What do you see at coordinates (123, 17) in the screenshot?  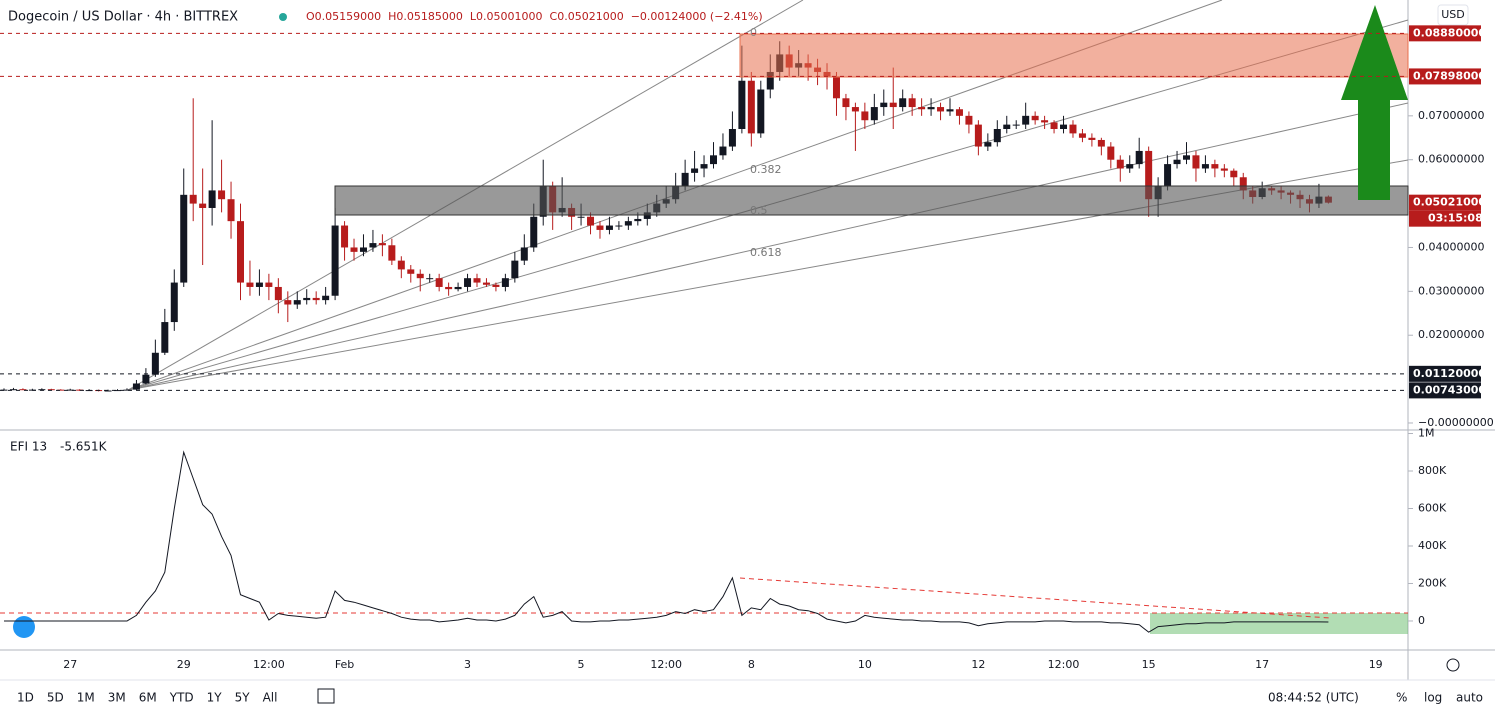 I see `symbol-title: Dogecoin / US Dollar · 4h · BITTREX` at bounding box center [123, 17].